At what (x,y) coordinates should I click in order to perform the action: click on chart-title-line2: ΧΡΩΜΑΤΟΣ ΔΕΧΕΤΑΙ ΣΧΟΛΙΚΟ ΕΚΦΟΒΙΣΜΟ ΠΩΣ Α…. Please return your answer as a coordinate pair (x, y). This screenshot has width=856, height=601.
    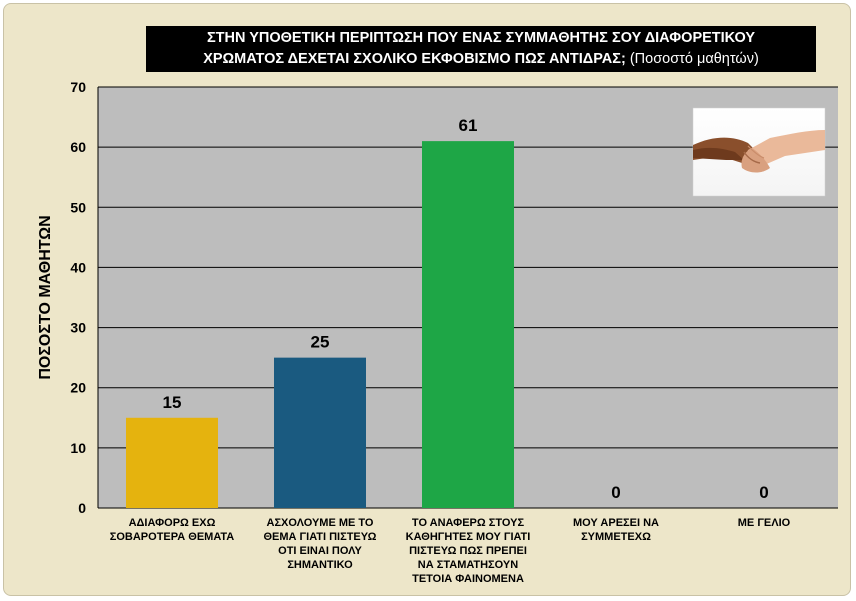
    Looking at the image, I should click on (414, 59).